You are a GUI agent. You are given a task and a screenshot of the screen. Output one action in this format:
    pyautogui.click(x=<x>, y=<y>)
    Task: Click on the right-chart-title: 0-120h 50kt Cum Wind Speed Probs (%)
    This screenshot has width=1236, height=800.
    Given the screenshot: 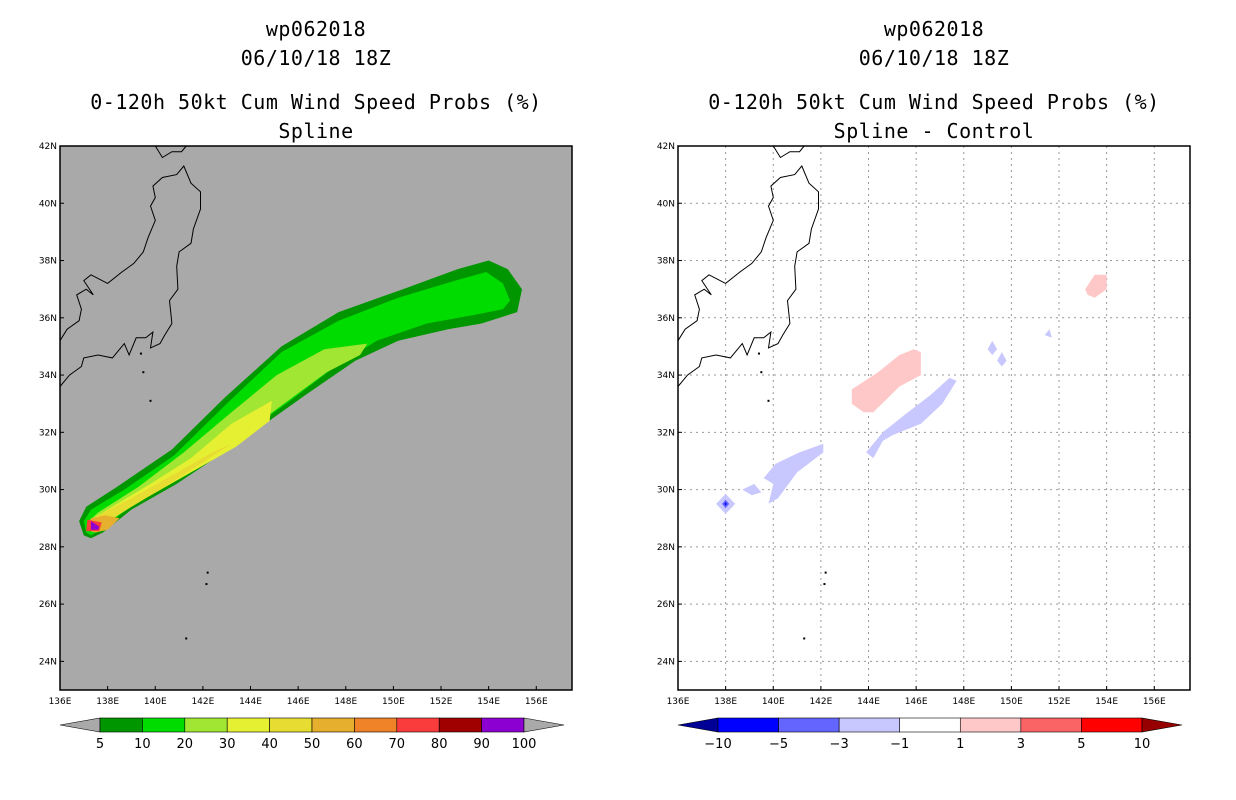 What is the action you would take?
    pyautogui.click(x=934, y=102)
    